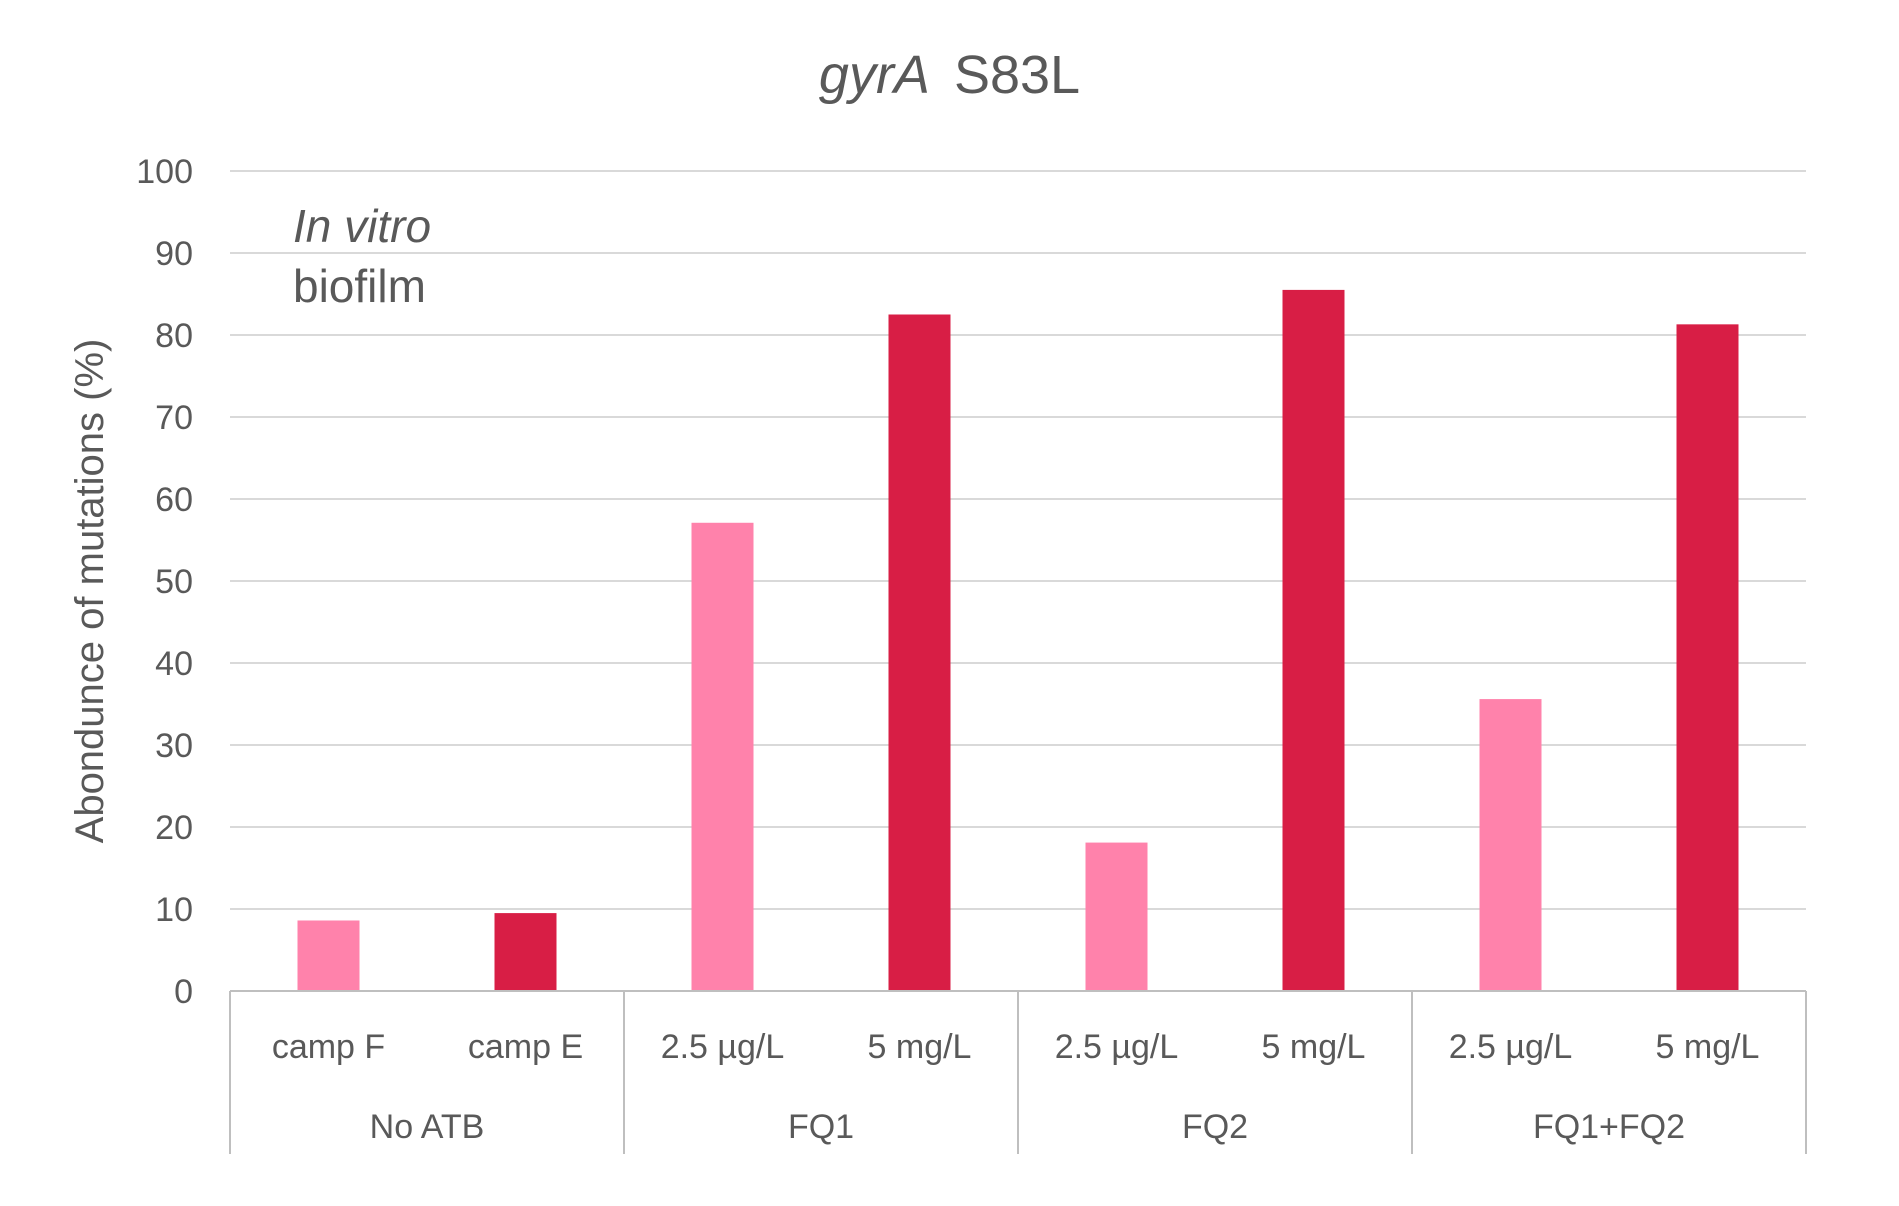 The height and width of the screenshot is (1206, 1899). I want to click on y-tick-label: 10, so click(174, 910).